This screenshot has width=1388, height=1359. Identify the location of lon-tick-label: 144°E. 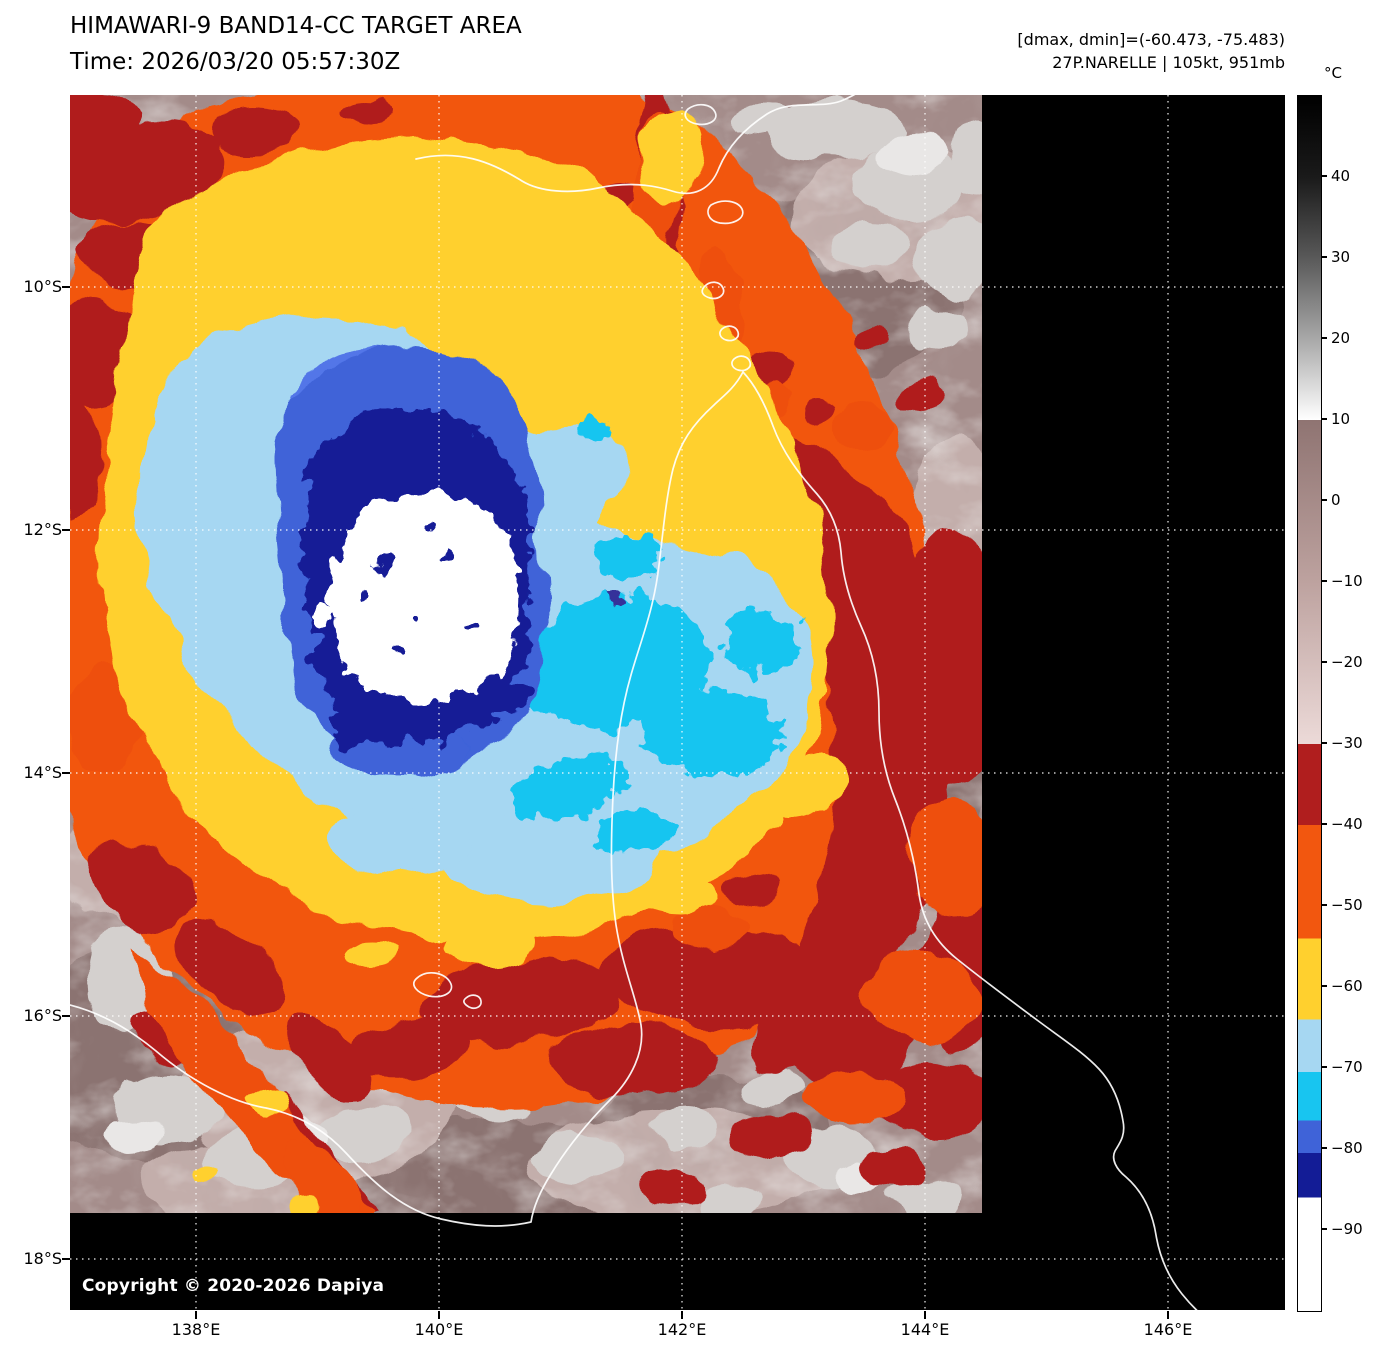
(925, 1329).